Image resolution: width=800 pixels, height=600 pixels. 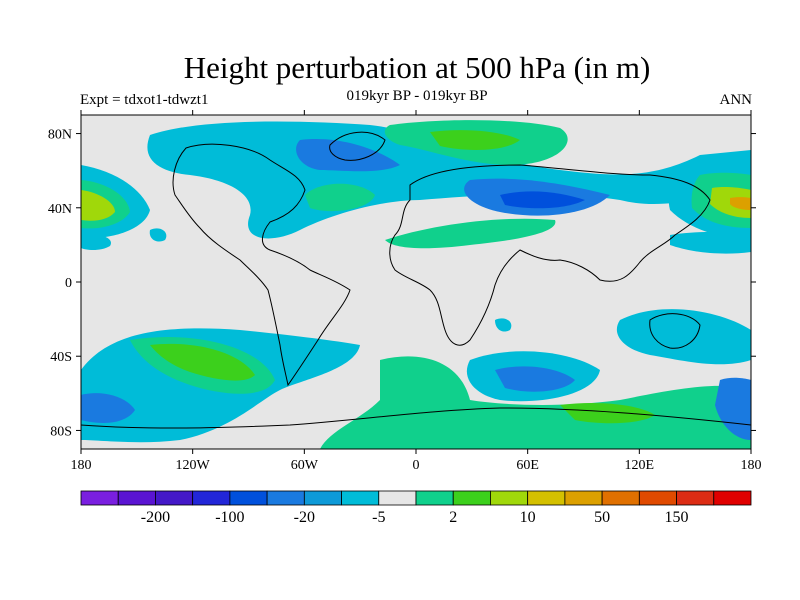 What do you see at coordinates (144, 100) in the screenshot?
I see `experiment-label: Expt = tdxot1-tdwzt1` at bounding box center [144, 100].